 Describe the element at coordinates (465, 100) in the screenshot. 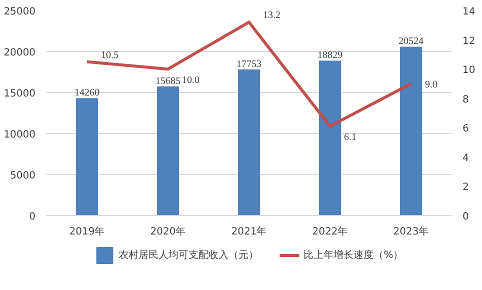

I see `y2-tick-label: 8` at that location.